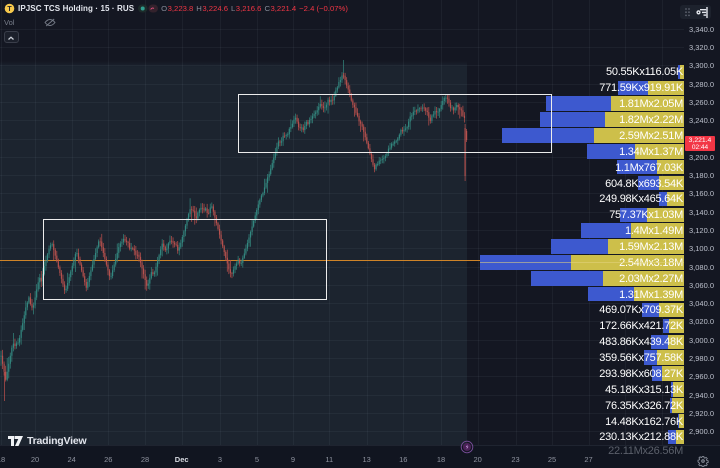 This screenshot has height=468, width=720. Describe the element at coordinates (9, 9) in the screenshot. I see `svg-text: T` at that location.